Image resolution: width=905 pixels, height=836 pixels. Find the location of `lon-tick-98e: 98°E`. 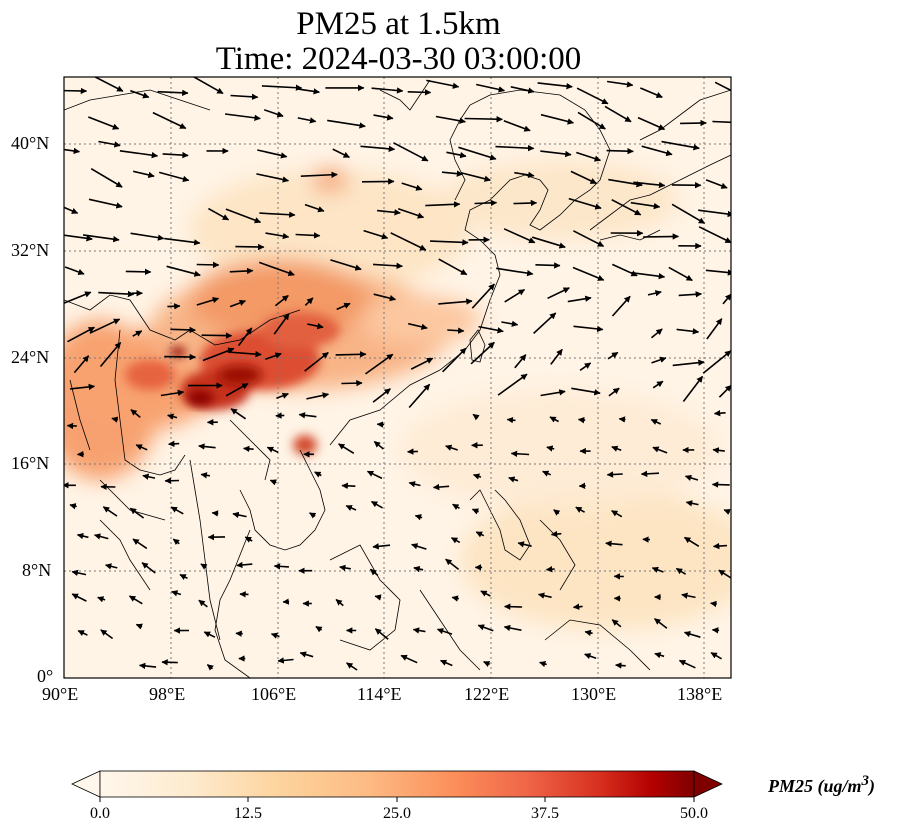

lon-tick-98e: 98°E is located at coordinates (167, 694).